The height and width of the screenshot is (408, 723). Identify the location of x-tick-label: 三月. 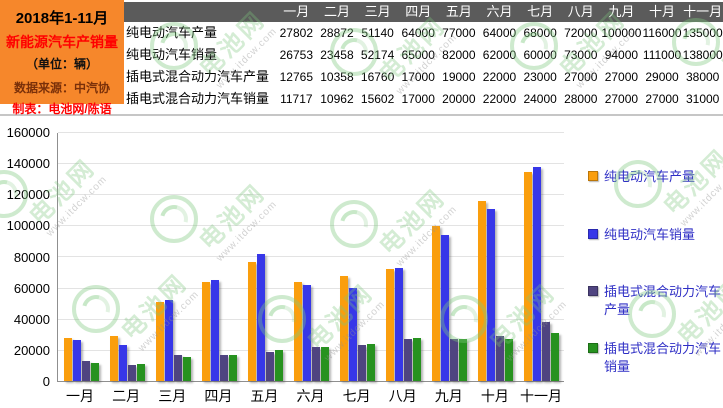
(172, 396).